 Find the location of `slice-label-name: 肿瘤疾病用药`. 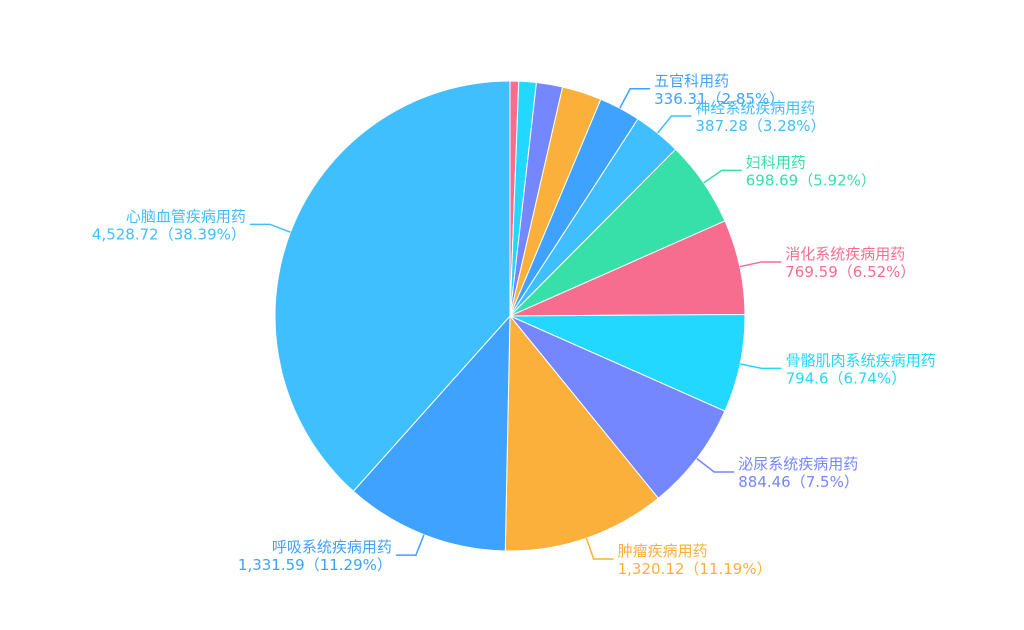

slice-label-name: 肿瘤疾病用药 is located at coordinates (663, 551).